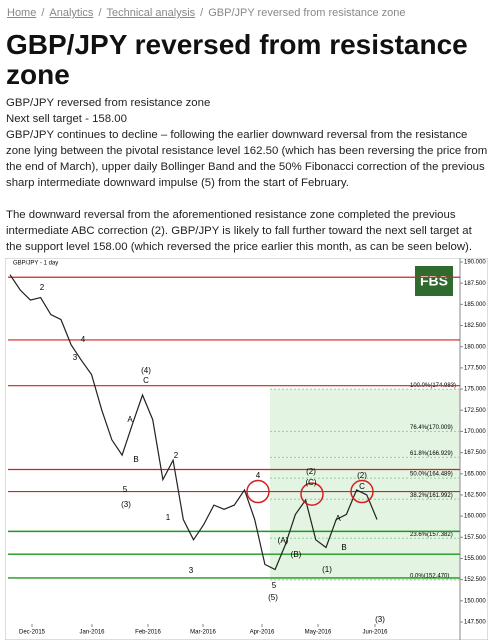  I want to click on wave-label: 1, so click(168, 517).